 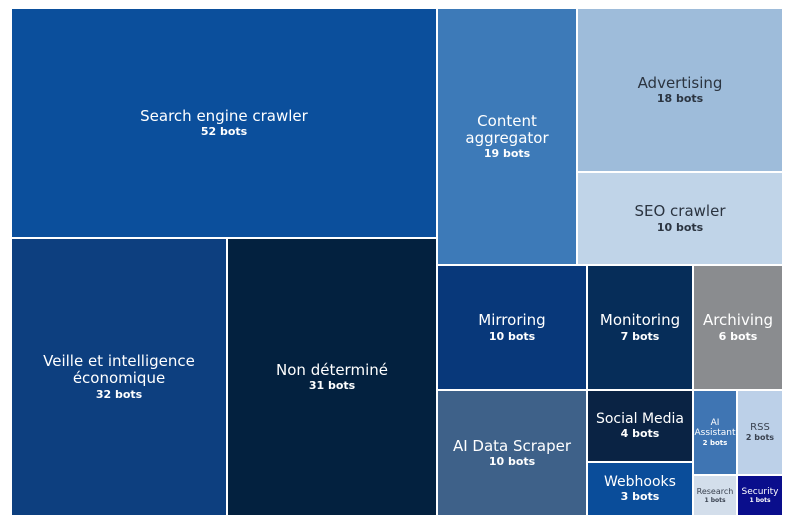 I want to click on tile-label: Search engine crawler, so click(x=224, y=115).